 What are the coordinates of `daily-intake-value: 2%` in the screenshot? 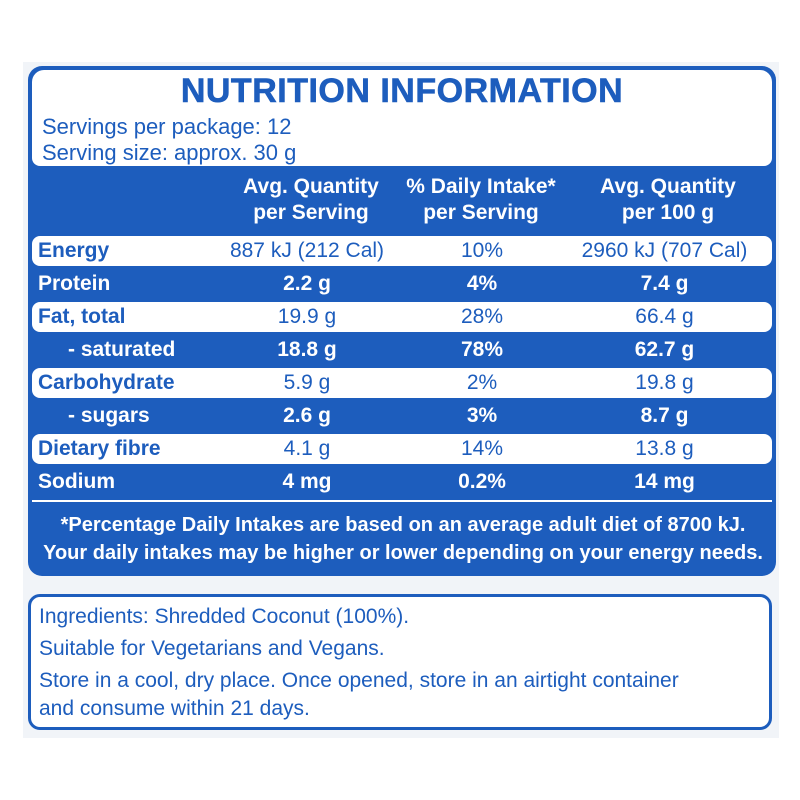 It's located at (482, 382).